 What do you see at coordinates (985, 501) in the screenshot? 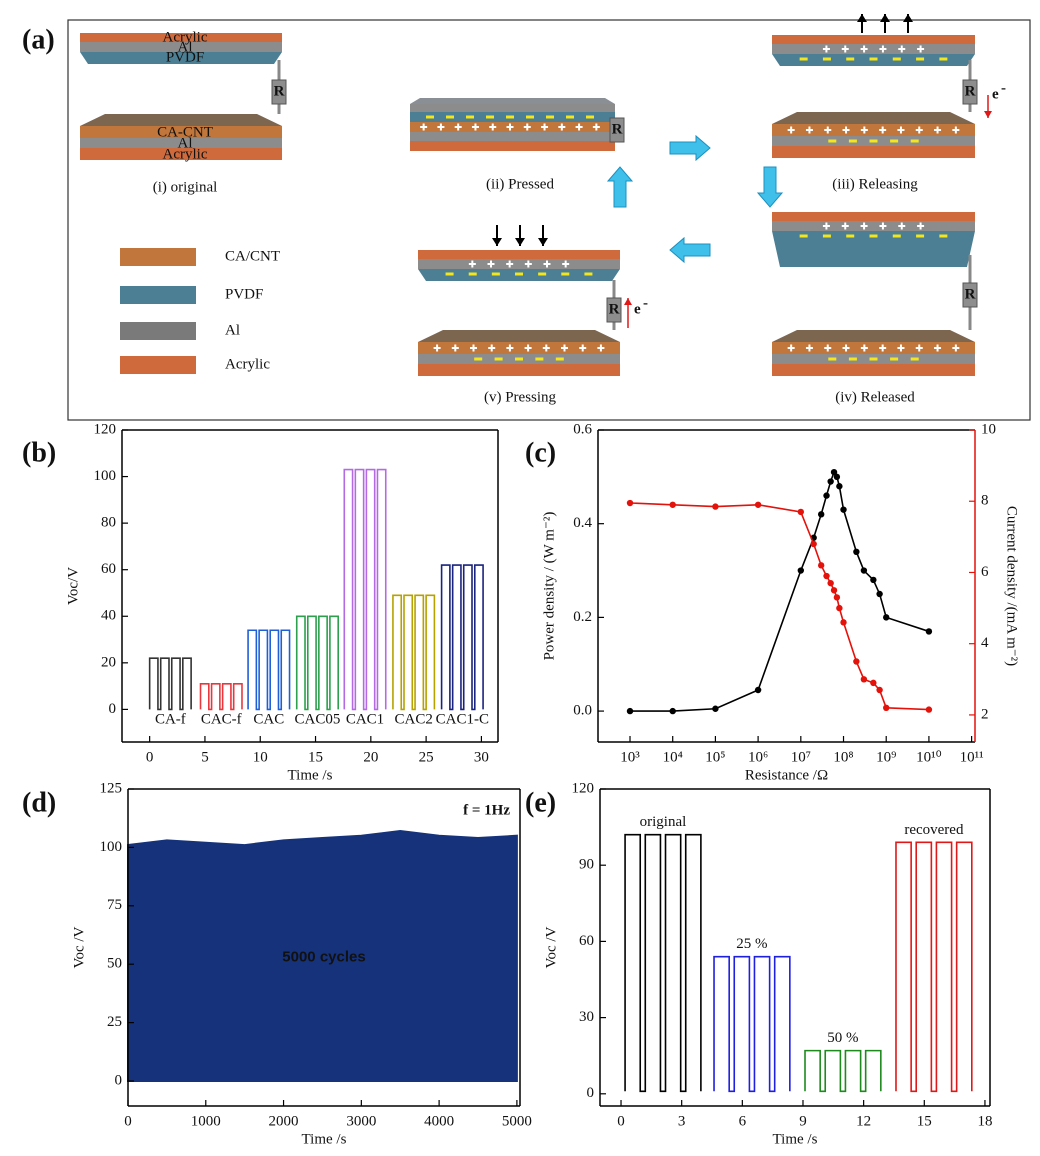
I see `y2-tick-label: 8` at bounding box center [985, 501].